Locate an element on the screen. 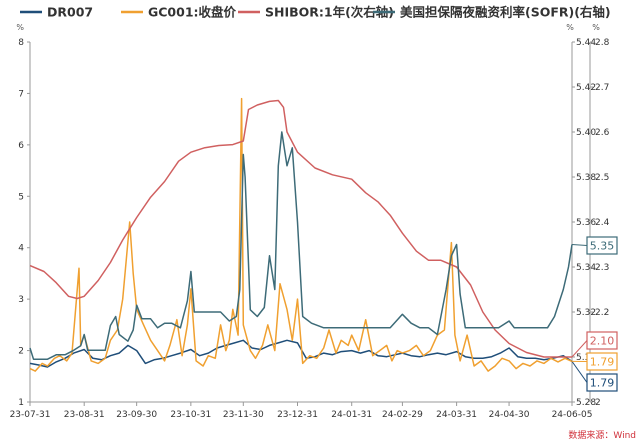  left-tick-label: 7 is located at coordinates (21, 94).